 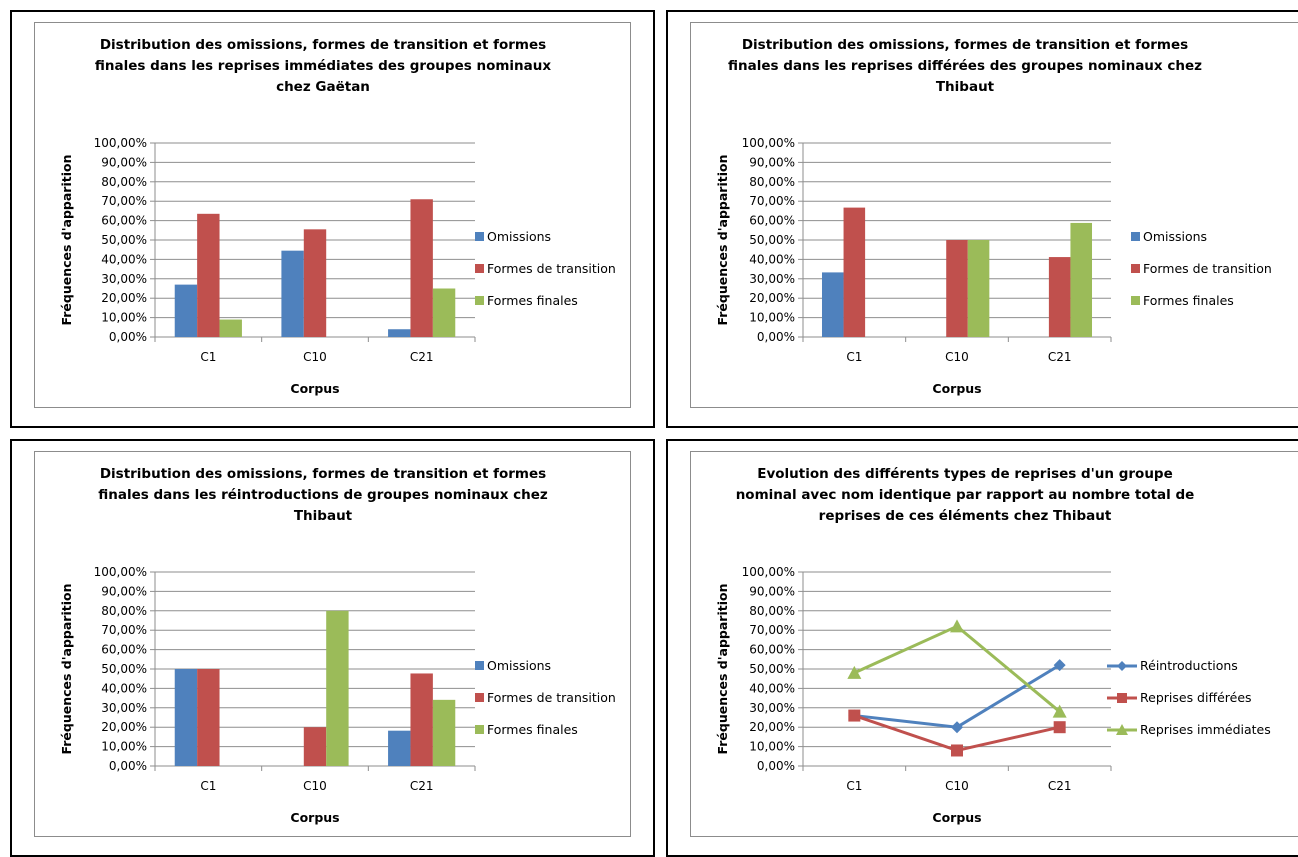 I want to click on chart-title-line-3: Thibaut, so click(x=965, y=87).